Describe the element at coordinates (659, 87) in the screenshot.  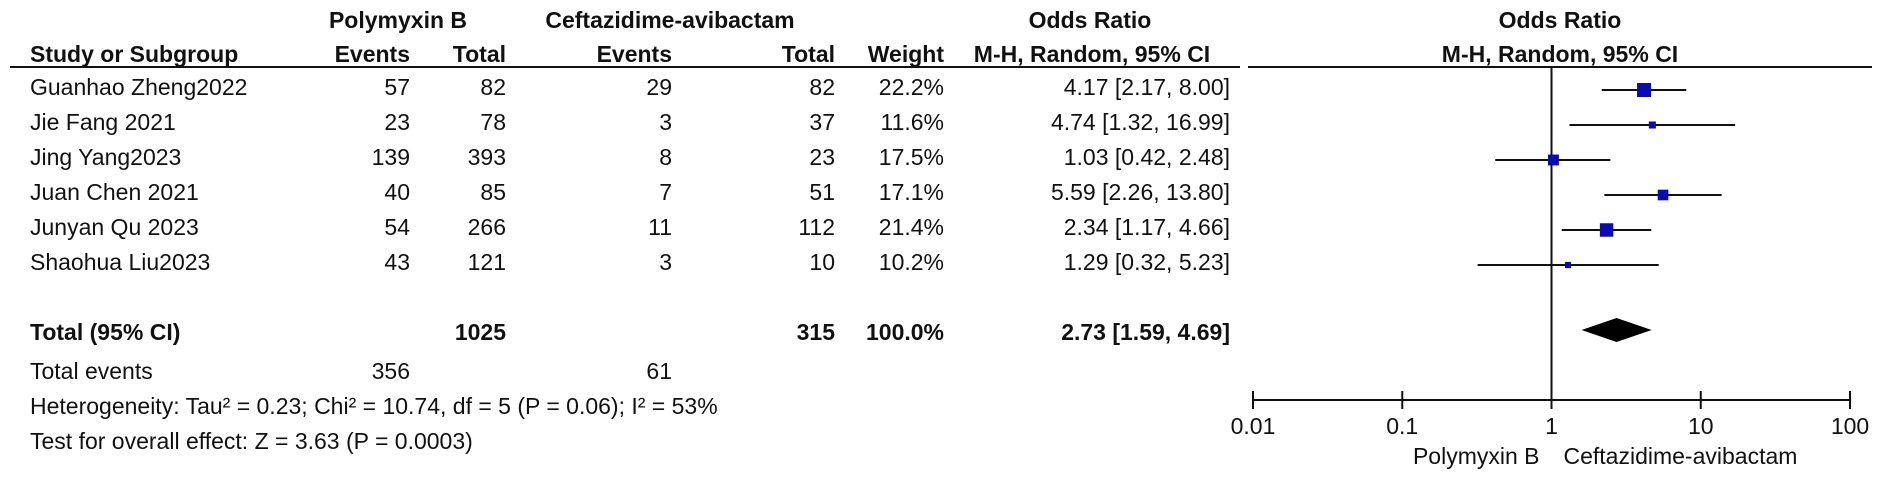
I see `events2-cell: 29` at that location.